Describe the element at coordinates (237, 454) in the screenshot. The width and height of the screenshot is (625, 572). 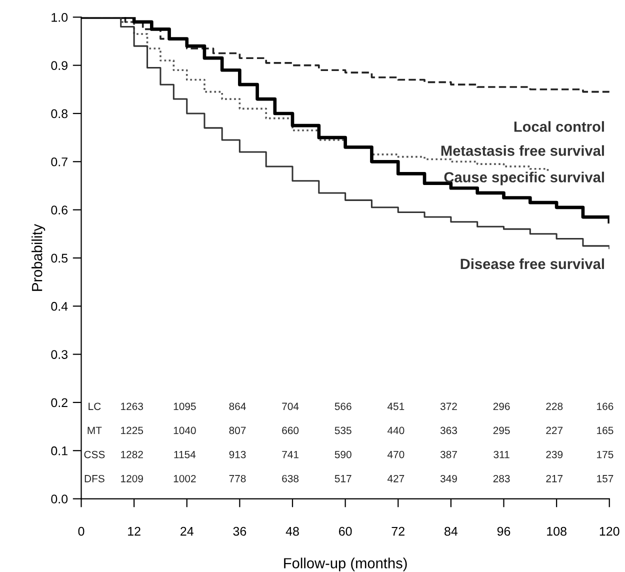
I see `annotation: 913` at that location.